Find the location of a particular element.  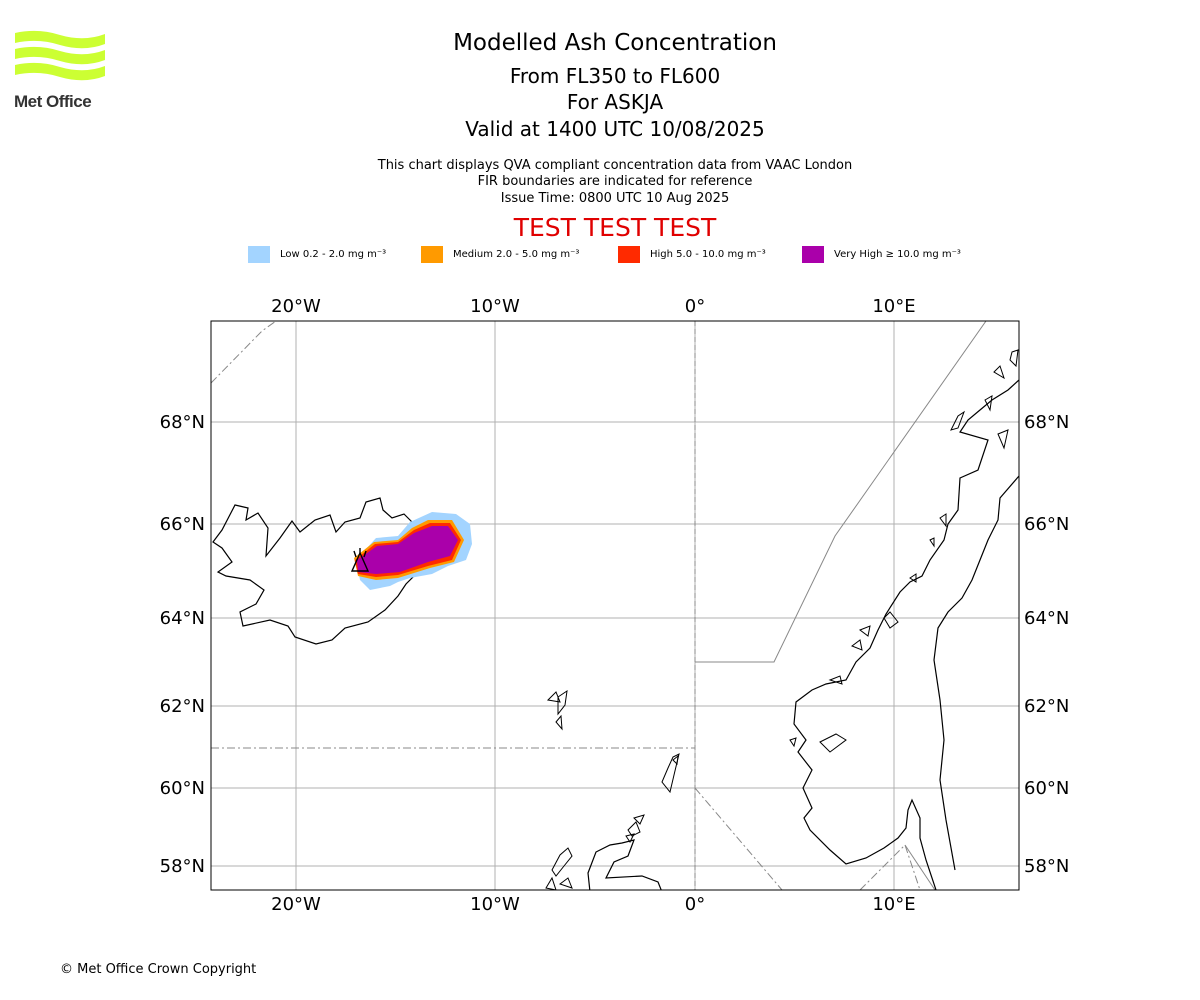

shetland is located at coordinates (670, 773).